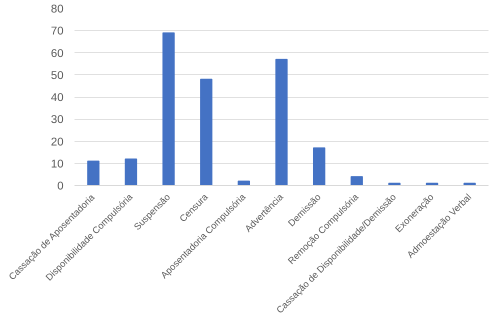 The image size is (492, 321). Describe the element at coordinates (57, 10) in the screenshot. I see `y-tick-label: 80` at that location.